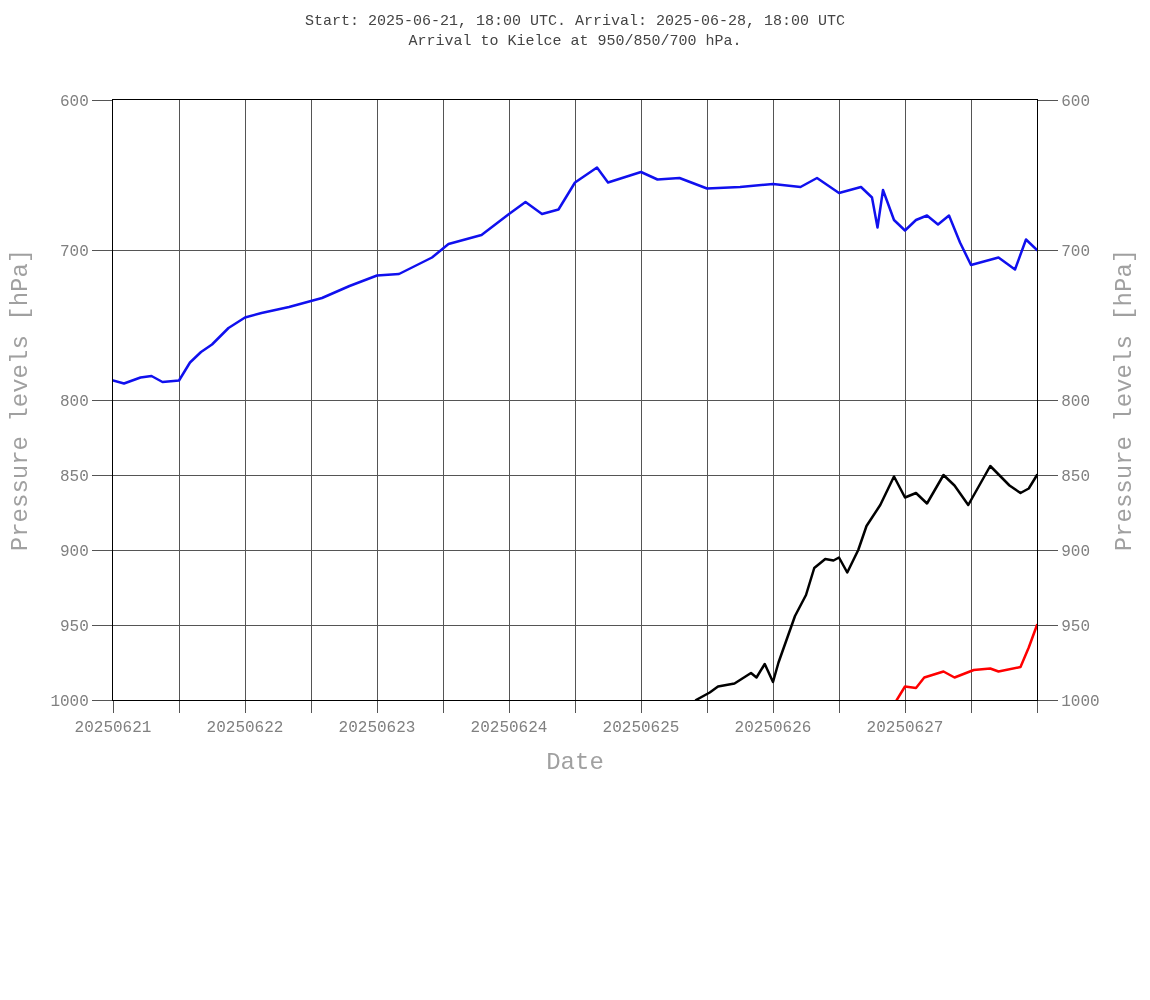  What do you see at coordinates (74, 401) in the screenshot?
I see `y-tick-label: 800` at bounding box center [74, 401].